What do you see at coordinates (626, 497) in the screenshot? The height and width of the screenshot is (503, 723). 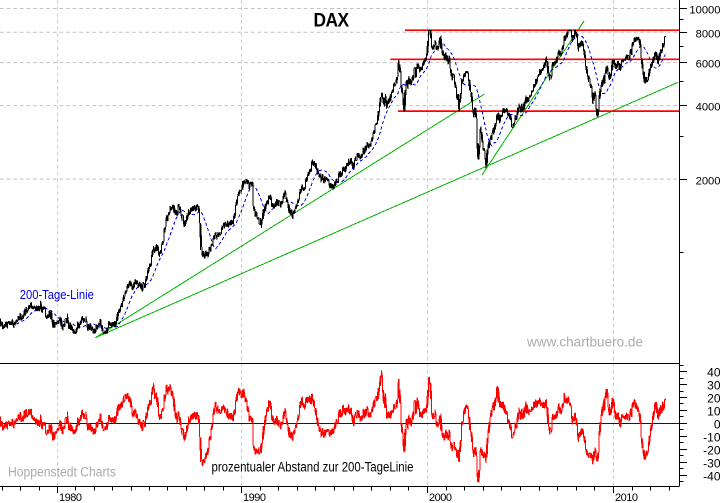 I see `svg-text: 2010` at bounding box center [626, 497].